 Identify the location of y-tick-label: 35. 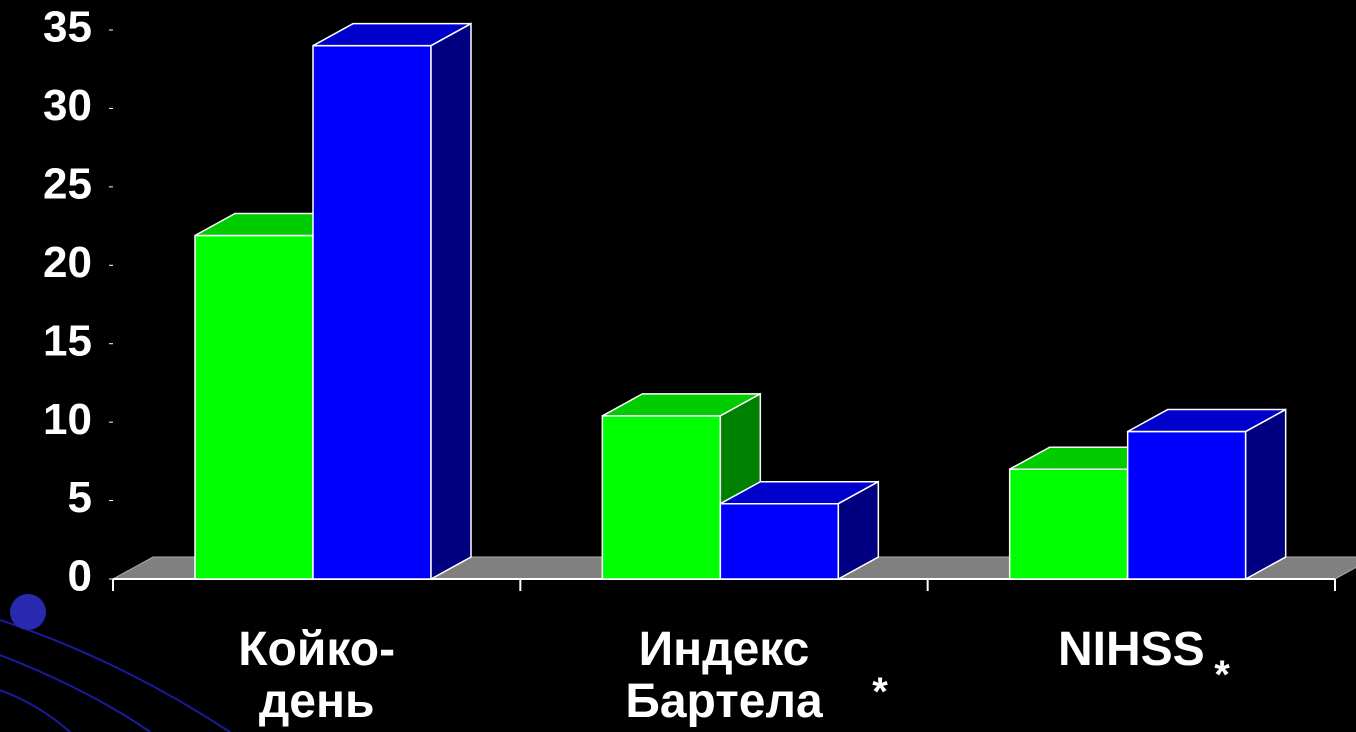
(67, 27).